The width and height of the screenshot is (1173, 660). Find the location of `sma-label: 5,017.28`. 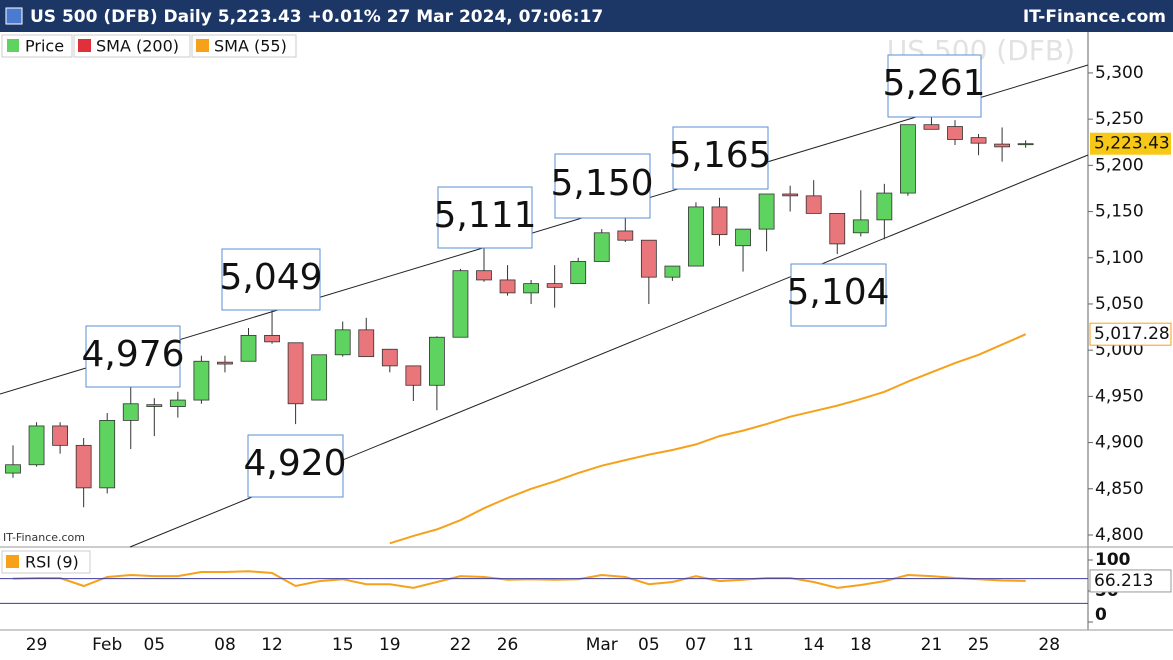

sma-label: 5,017.28 is located at coordinates (1132, 334).